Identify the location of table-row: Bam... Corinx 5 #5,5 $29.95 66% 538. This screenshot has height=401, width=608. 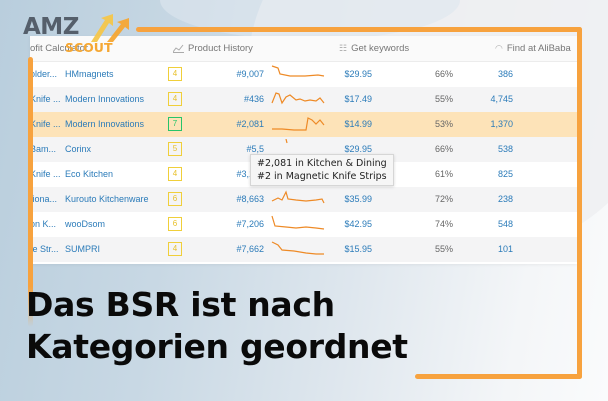
(303, 149).